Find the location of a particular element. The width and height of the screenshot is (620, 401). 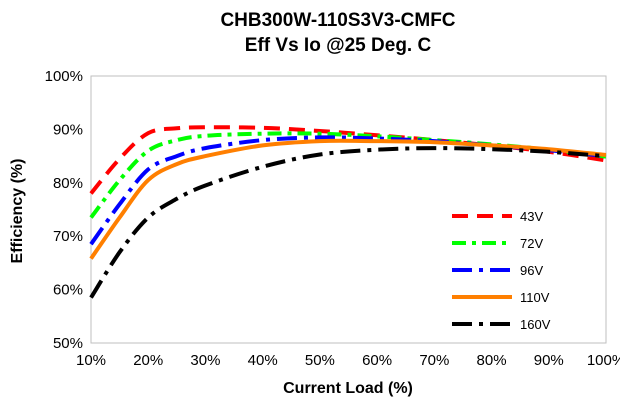

x-tick-label: 90% is located at coordinates (549, 360).